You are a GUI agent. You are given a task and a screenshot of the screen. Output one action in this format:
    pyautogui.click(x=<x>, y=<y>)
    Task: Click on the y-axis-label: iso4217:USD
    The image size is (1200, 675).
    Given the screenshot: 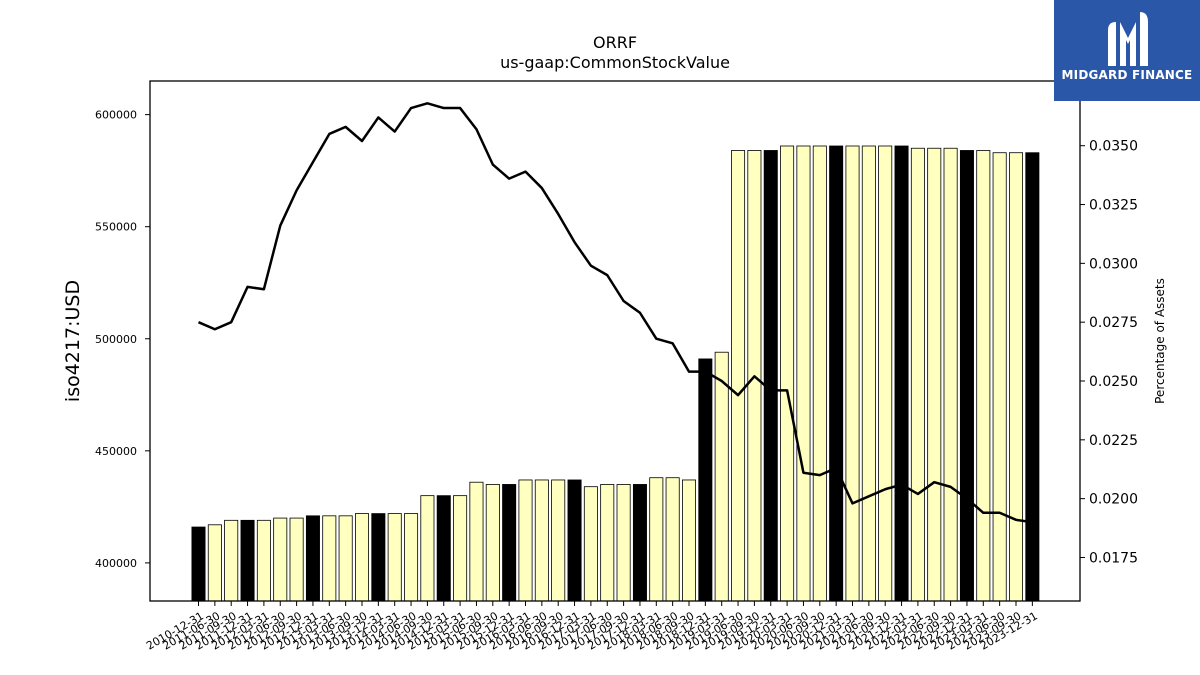 What is the action you would take?
    pyautogui.click(x=73, y=341)
    